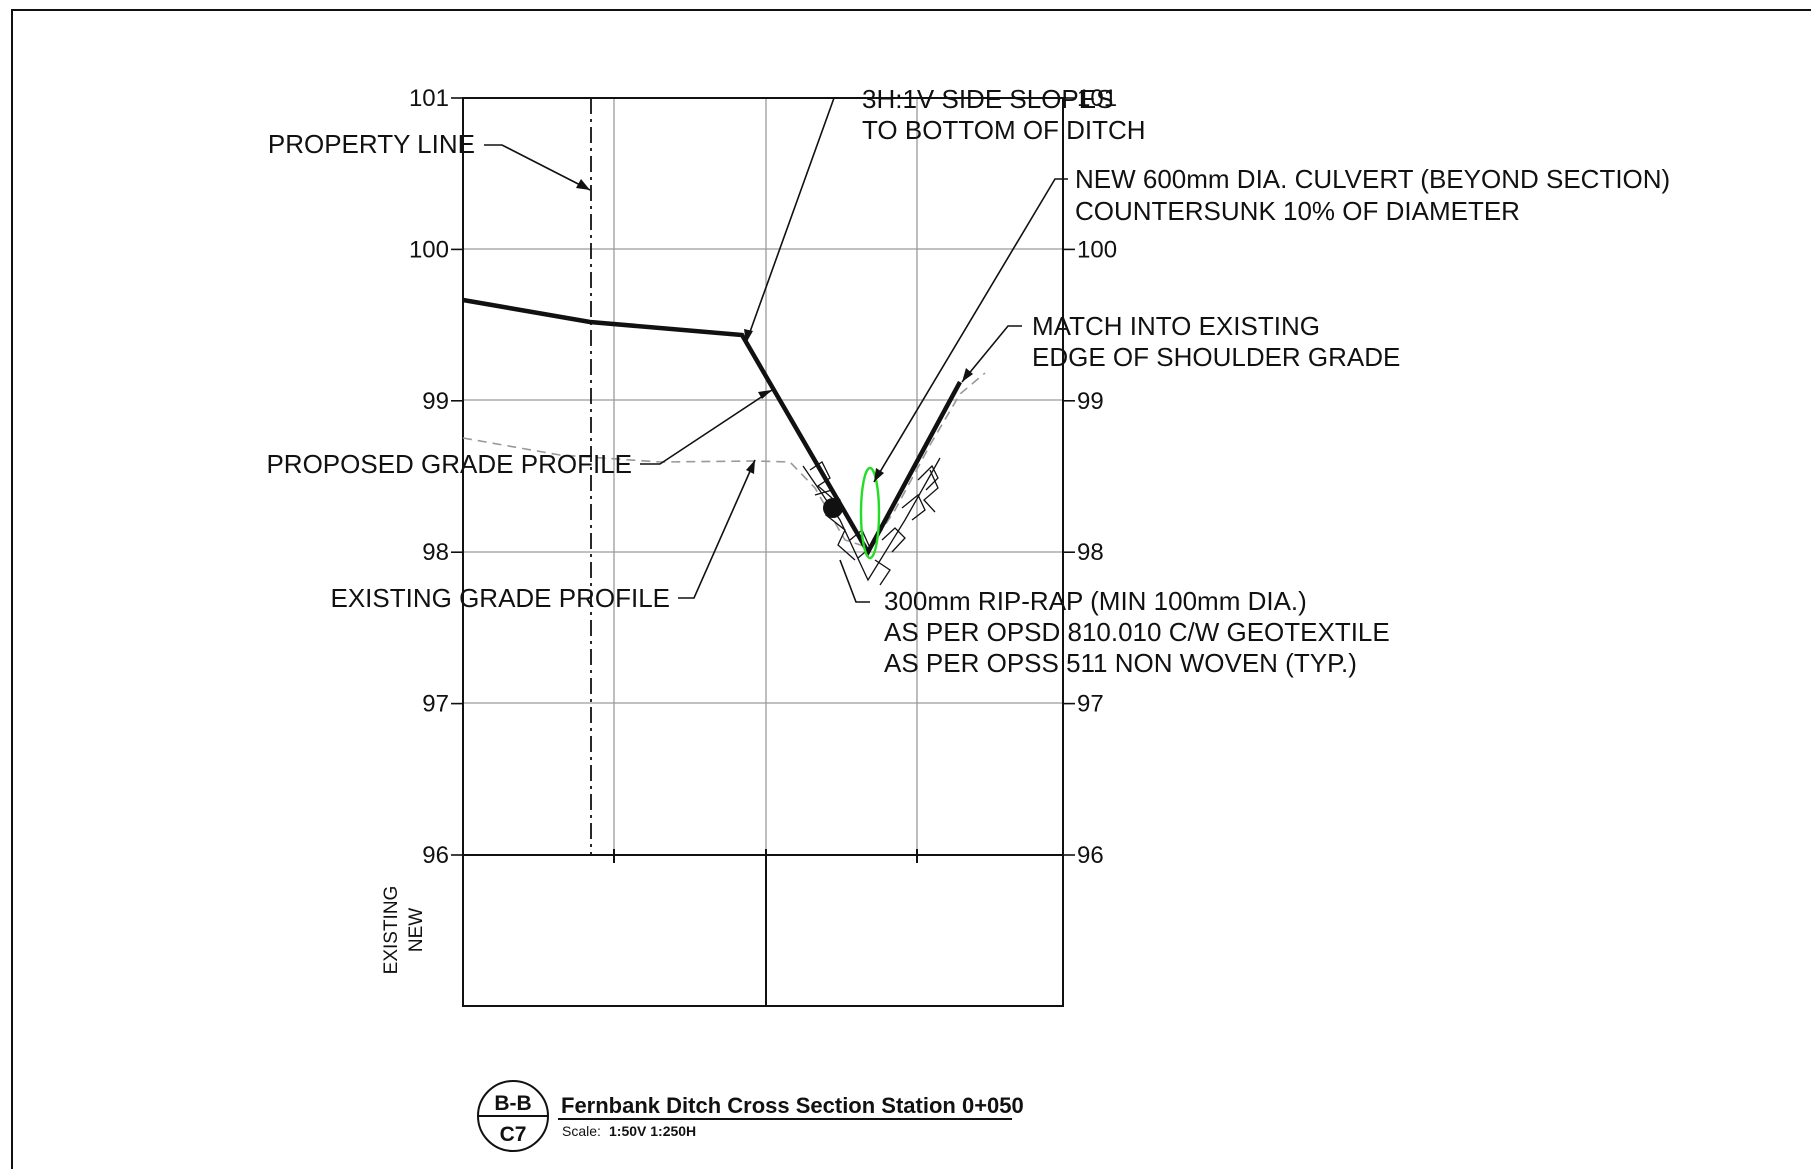 The image size is (1811, 1174). What do you see at coordinates (1297, 211) in the screenshot?
I see `culvert-note-line2: COUNTERSUNK 10% OF DIAMETER` at bounding box center [1297, 211].